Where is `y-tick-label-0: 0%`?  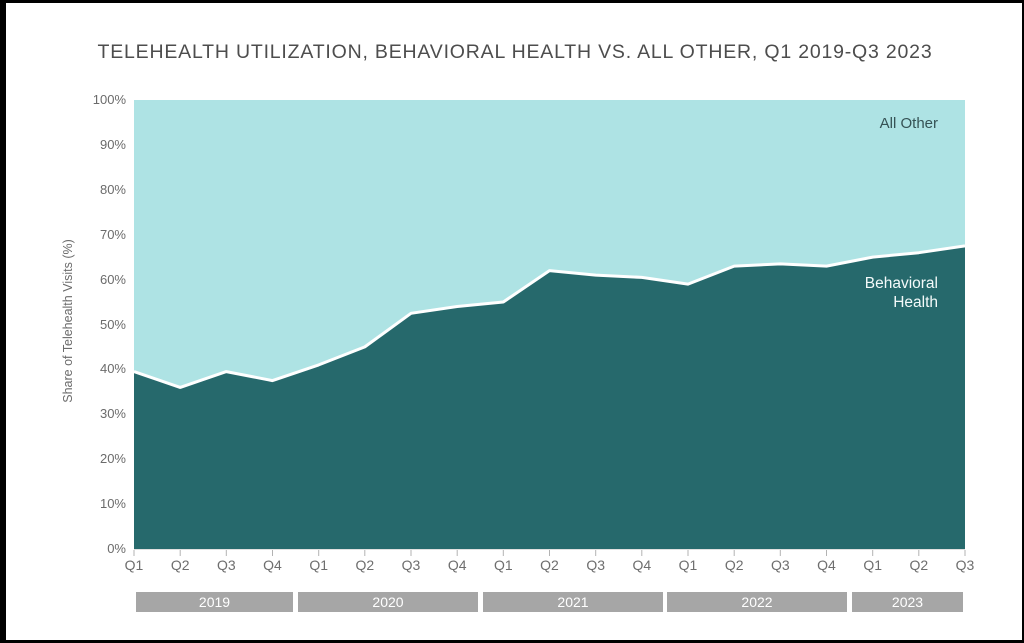
y-tick-label-0: 0% is located at coordinates (116, 548).